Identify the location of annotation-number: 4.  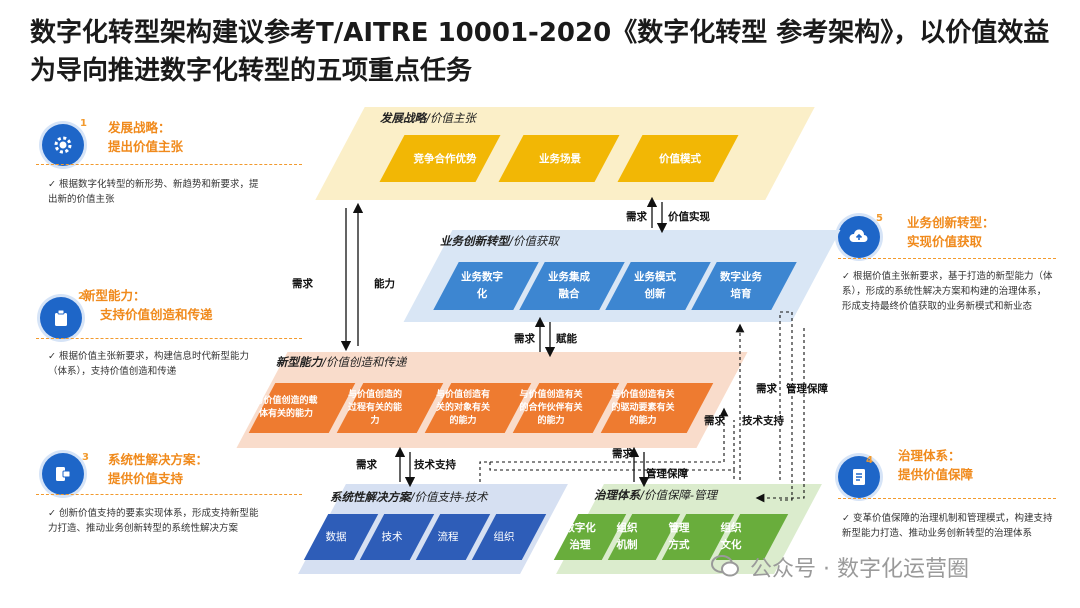
(869, 460).